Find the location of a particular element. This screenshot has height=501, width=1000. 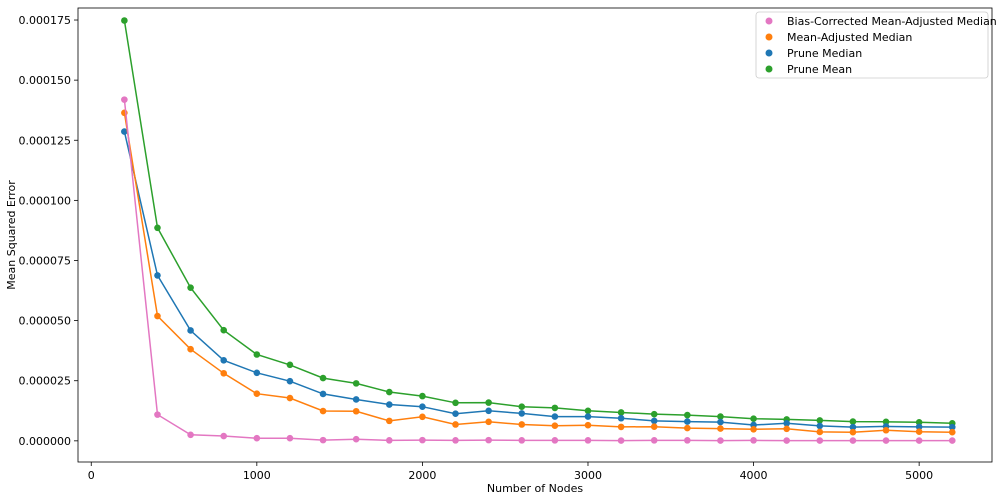

x-tick-label: 3000 is located at coordinates (588, 475).